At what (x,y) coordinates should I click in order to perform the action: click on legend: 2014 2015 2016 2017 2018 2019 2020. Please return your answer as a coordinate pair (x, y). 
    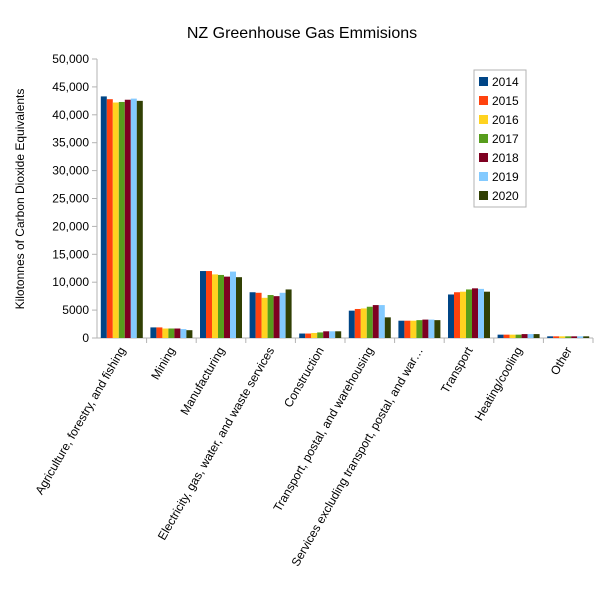
    Looking at the image, I should click on (500, 138).